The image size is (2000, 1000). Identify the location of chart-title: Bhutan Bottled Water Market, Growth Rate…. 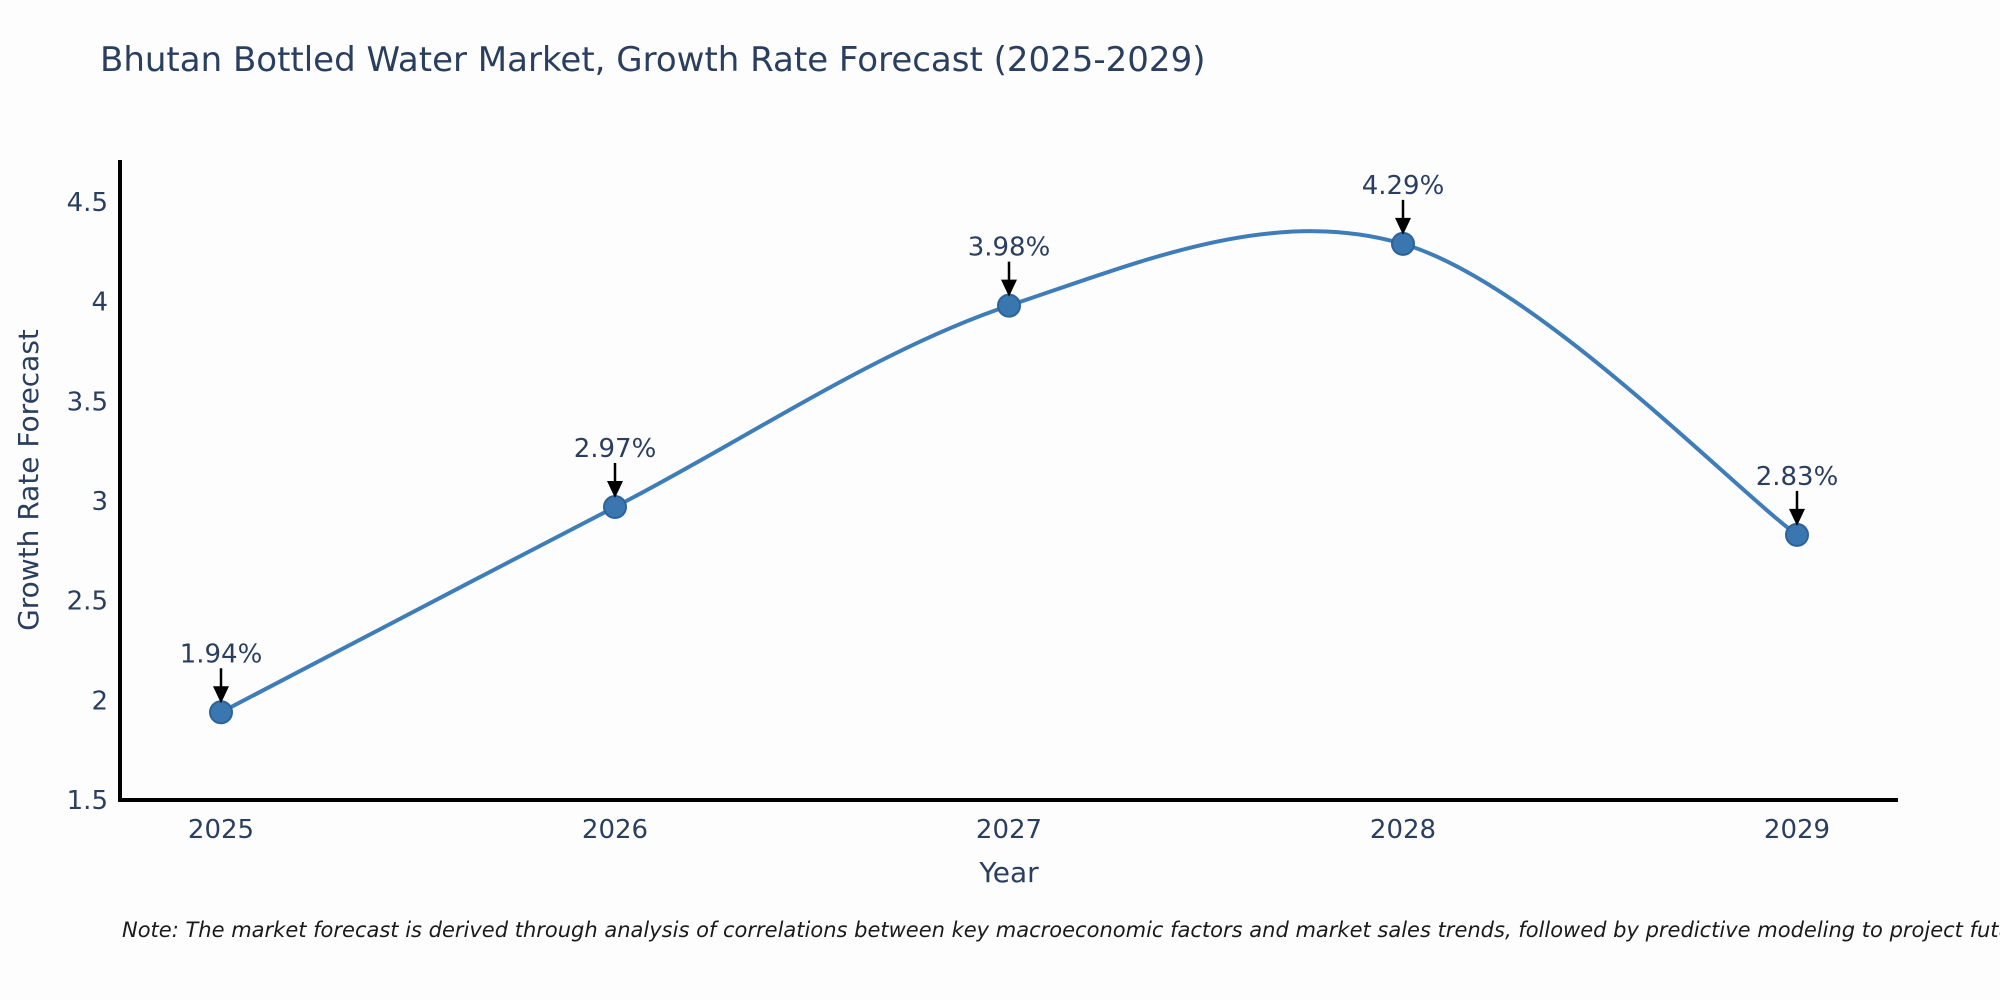
(653, 60).